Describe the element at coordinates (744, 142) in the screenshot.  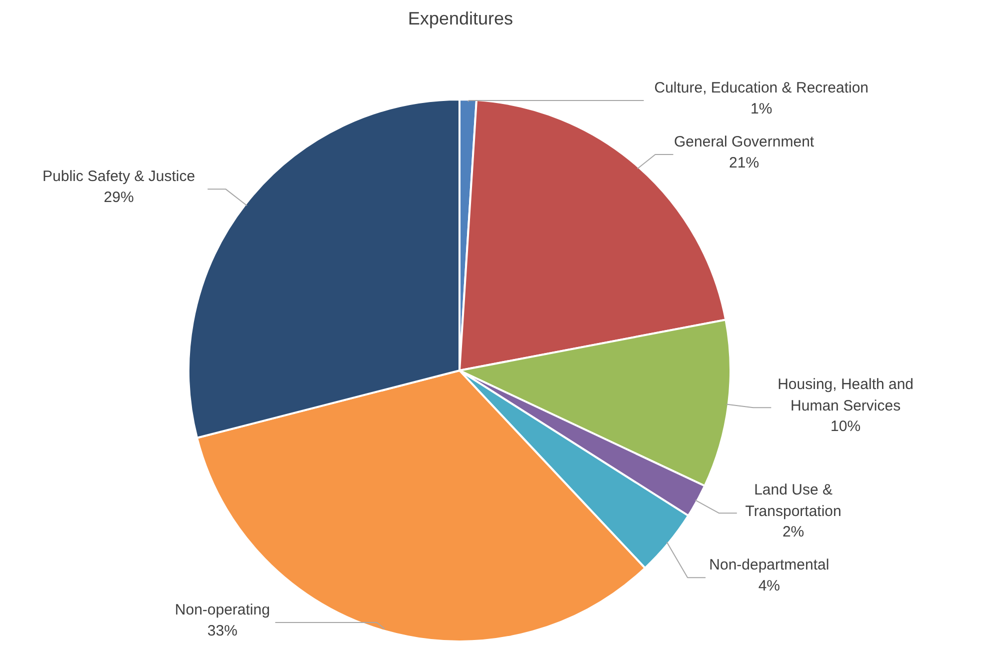
I see `slice-label: General Government` at that location.